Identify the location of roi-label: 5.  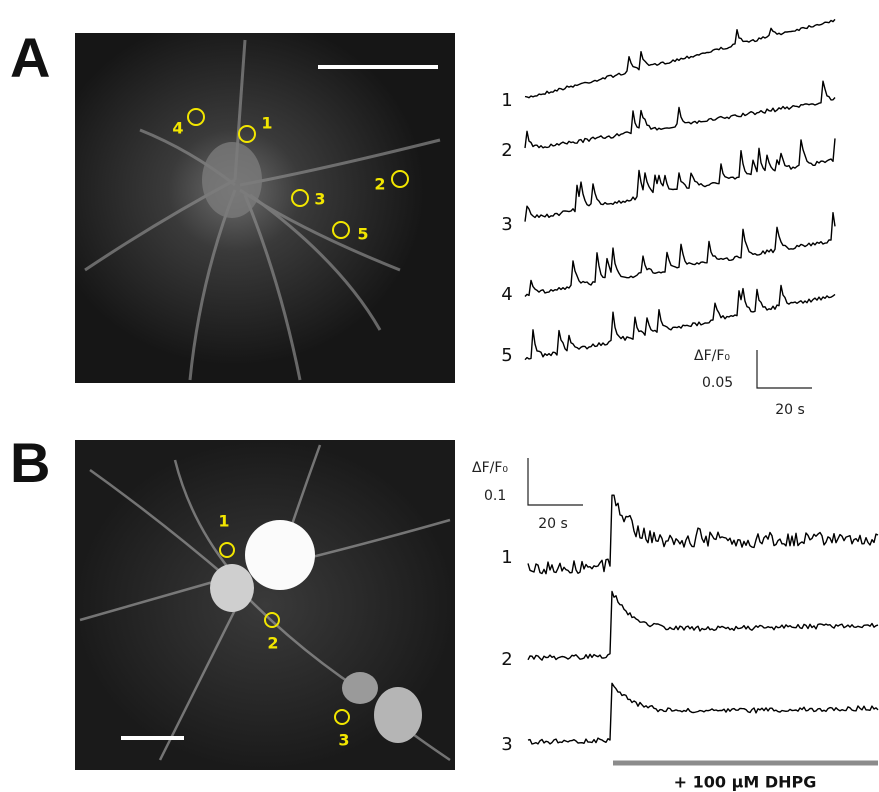
(362, 234).